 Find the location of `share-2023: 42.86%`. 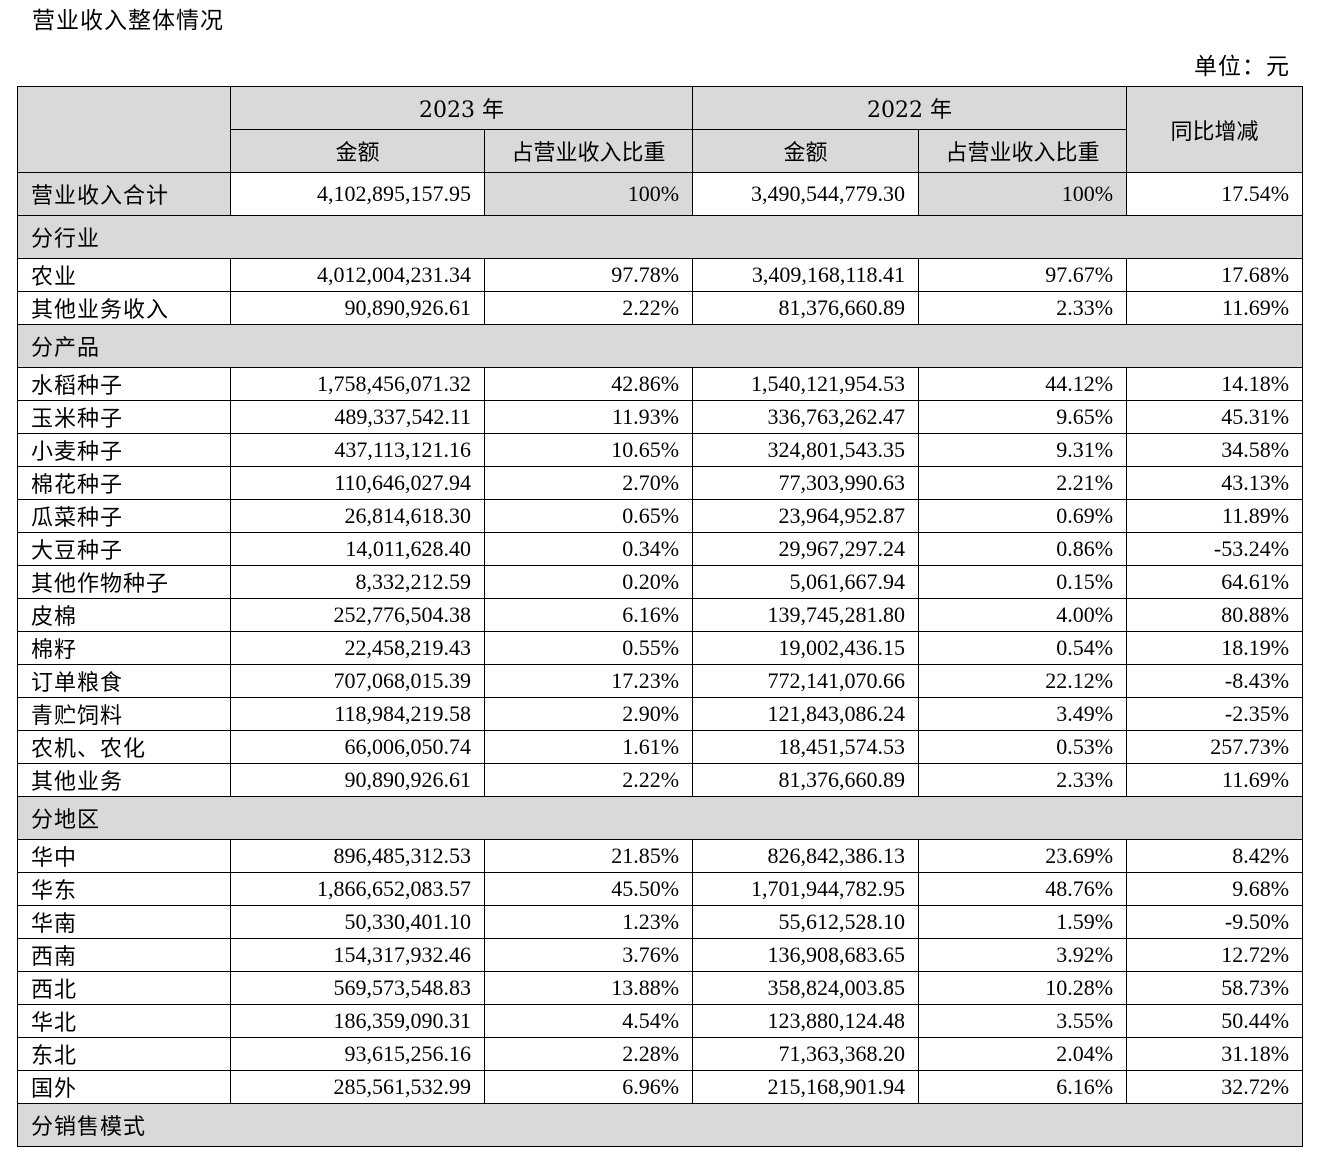

share-2023: 42.86% is located at coordinates (588, 384).